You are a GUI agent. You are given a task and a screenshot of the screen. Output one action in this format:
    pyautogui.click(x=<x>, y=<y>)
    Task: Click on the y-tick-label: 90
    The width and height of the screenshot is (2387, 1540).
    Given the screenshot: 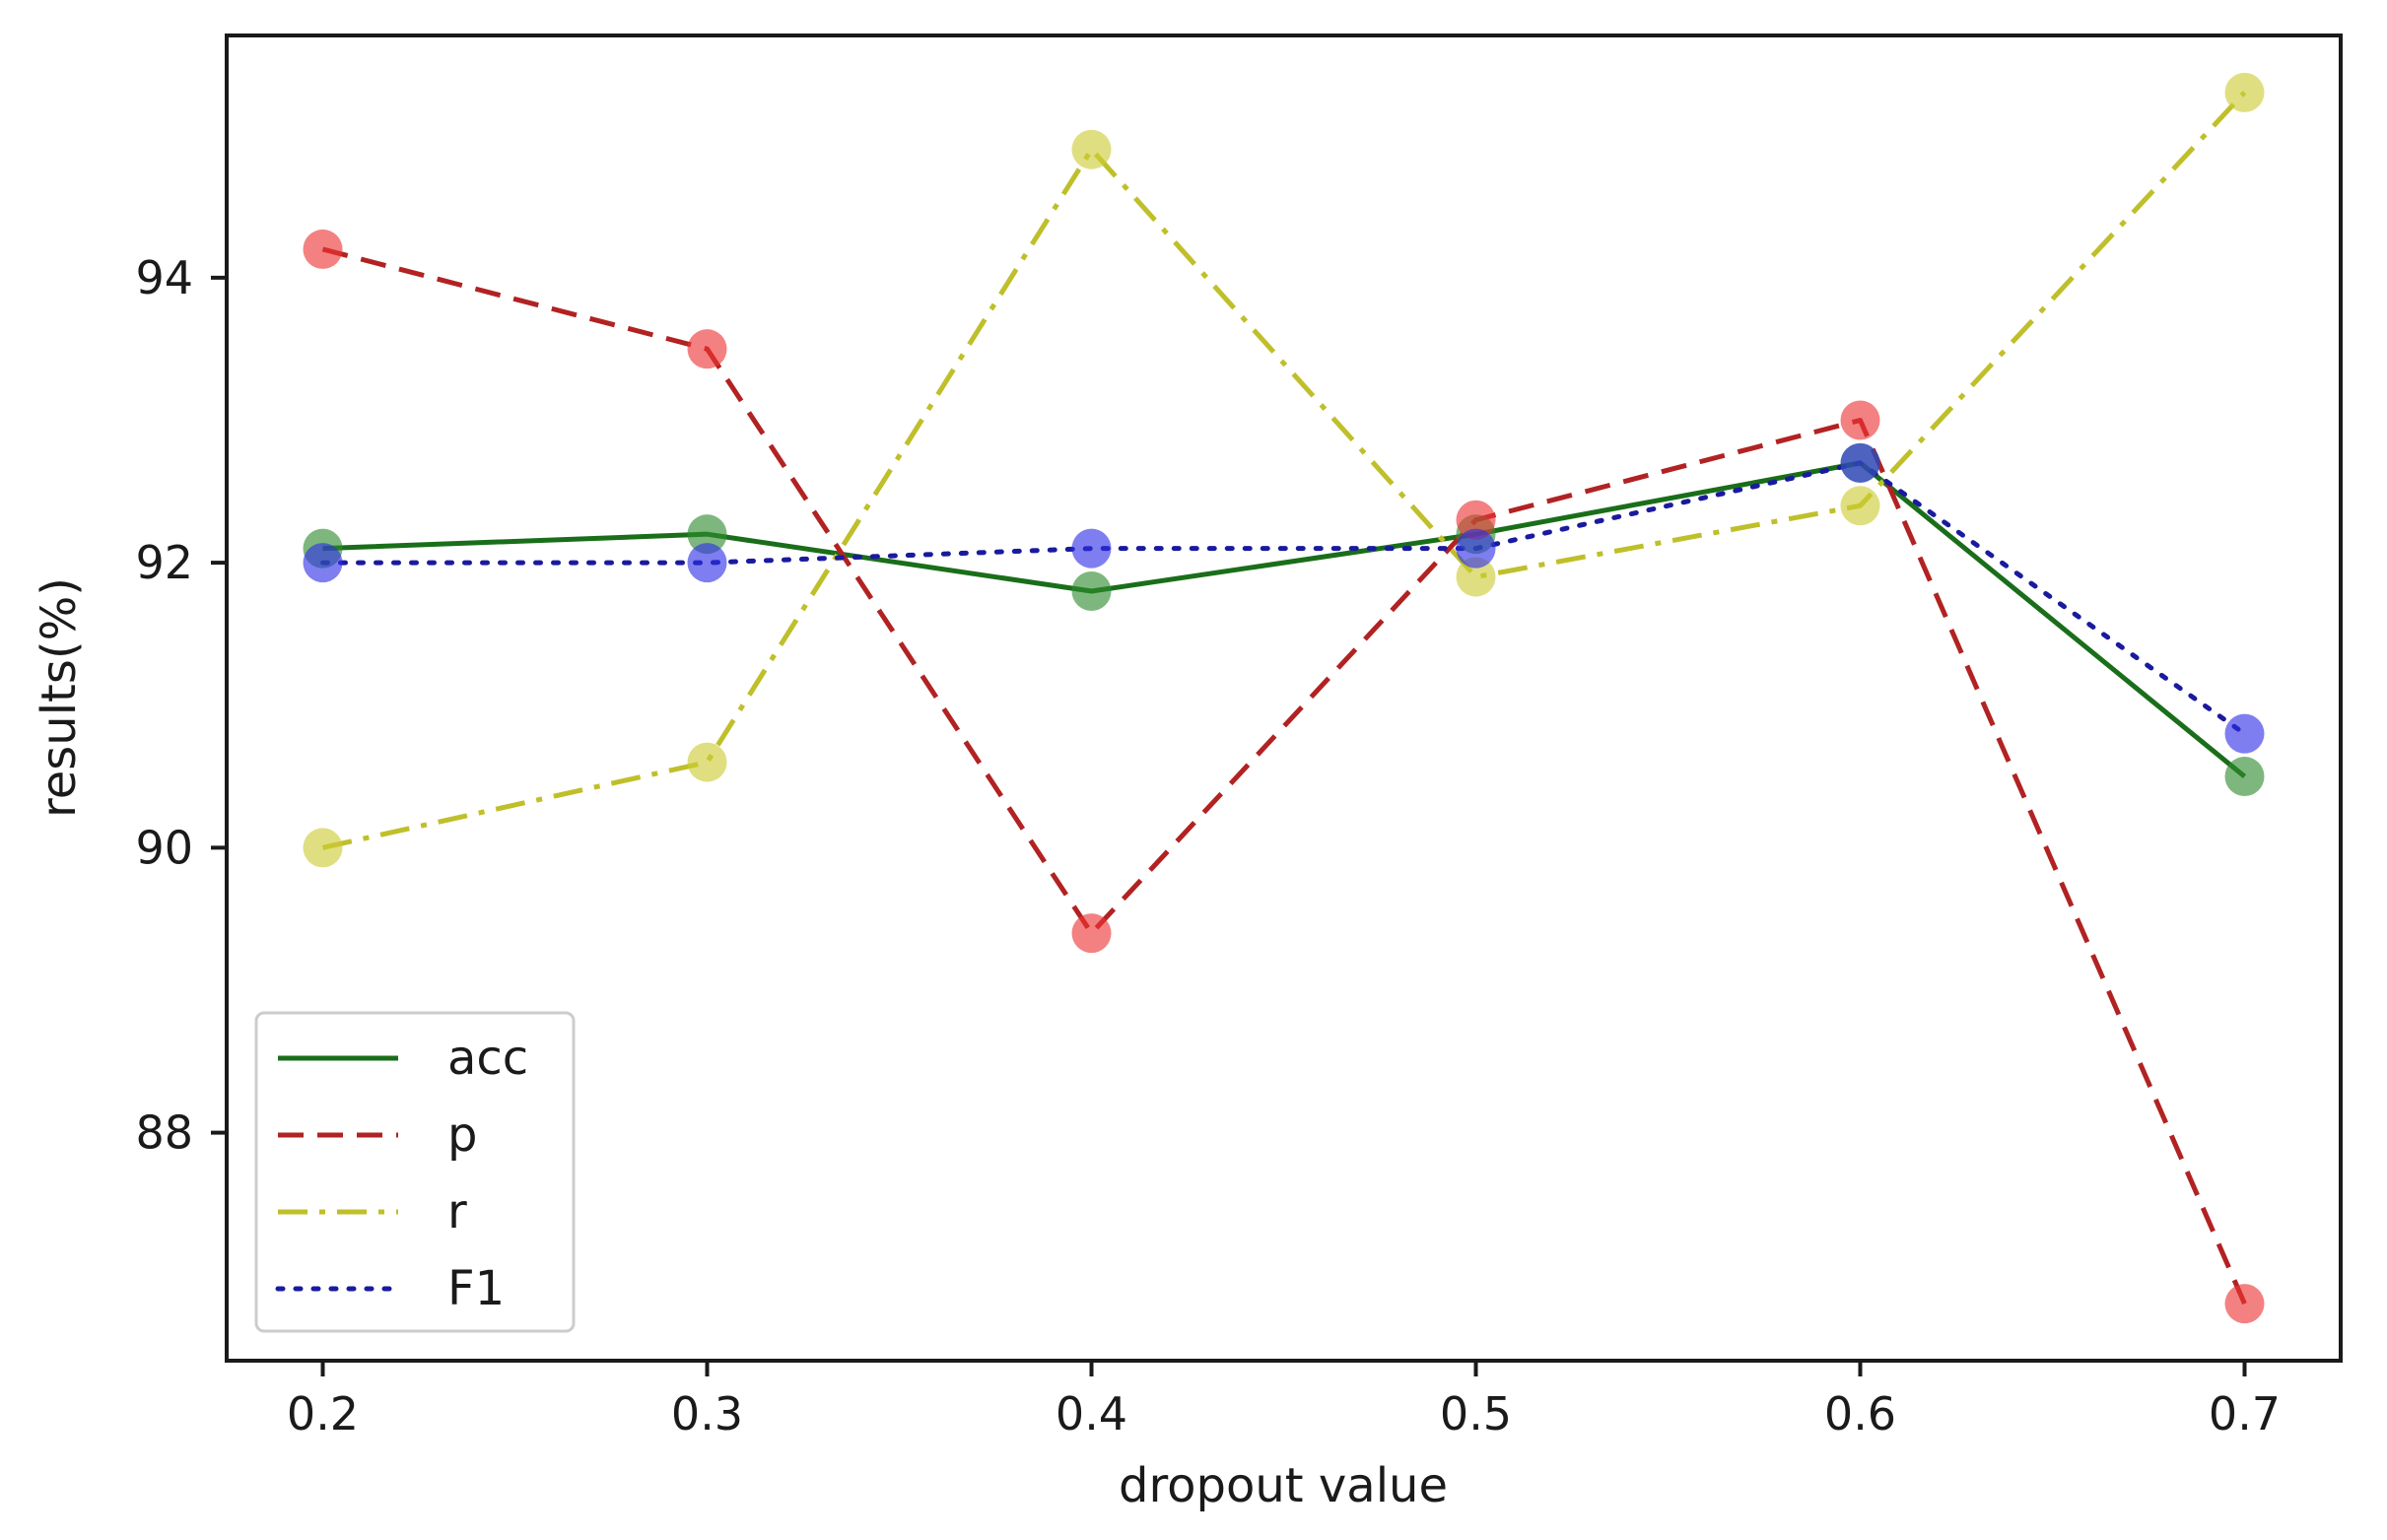 What is the action you would take?
    pyautogui.click(x=164, y=848)
    